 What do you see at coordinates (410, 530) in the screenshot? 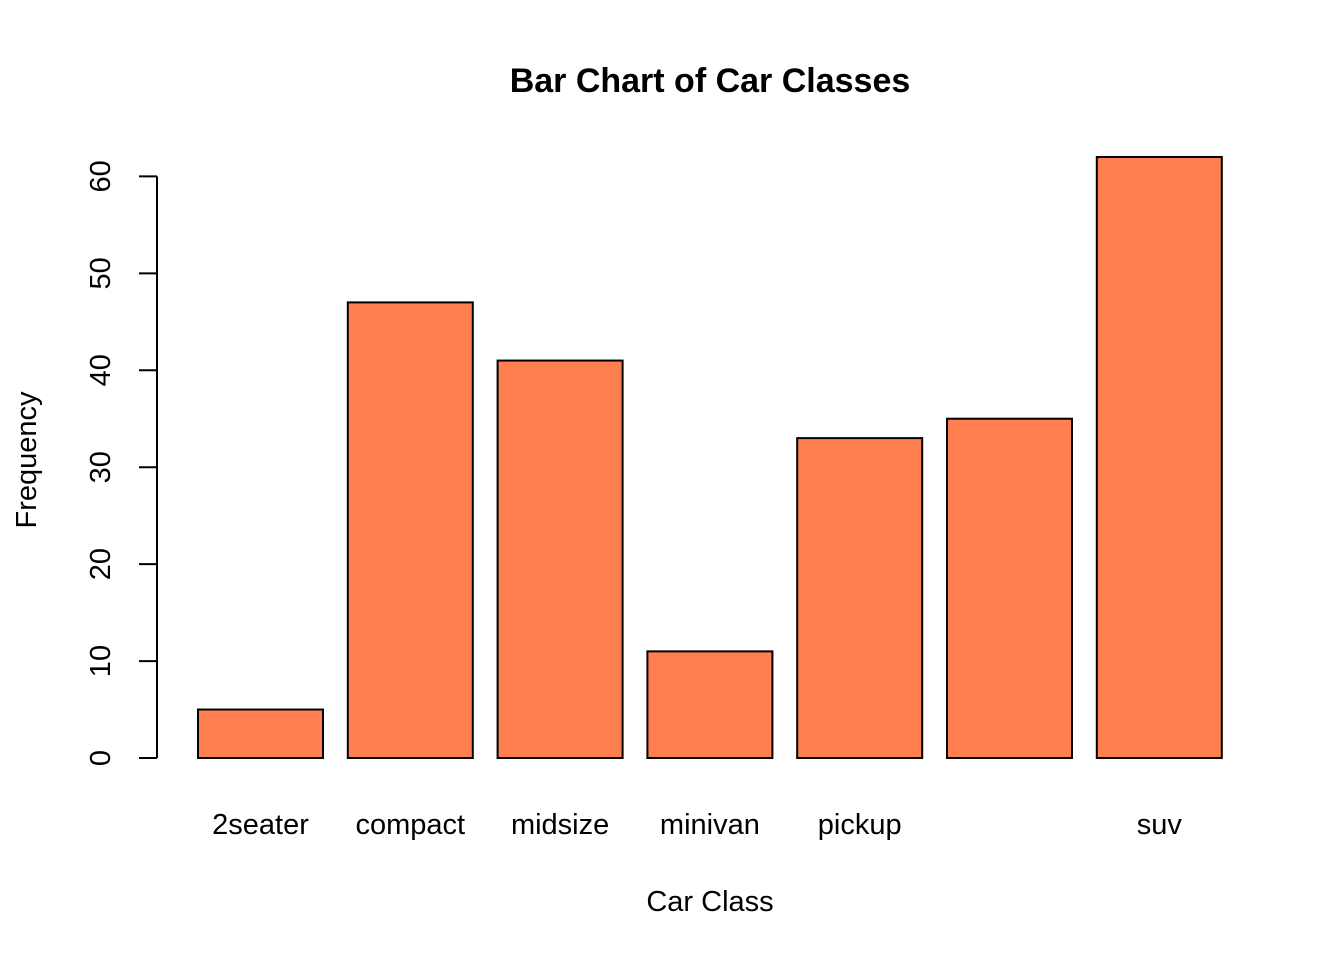
I see `bar-compact` at bounding box center [410, 530].